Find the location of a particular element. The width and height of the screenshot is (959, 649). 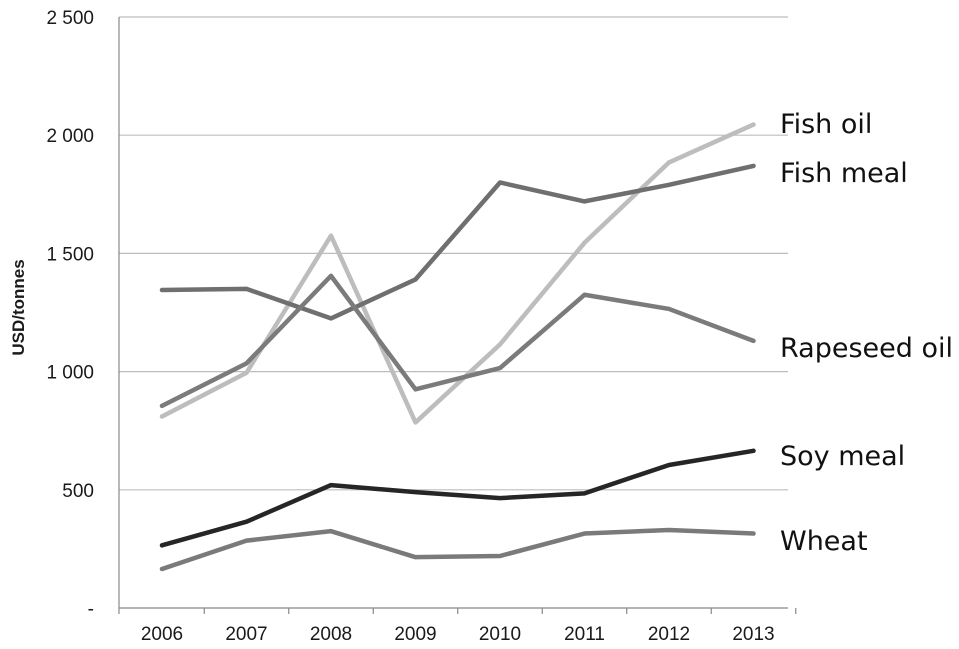

x-tick-label: 2007 is located at coordinates (246, 634).